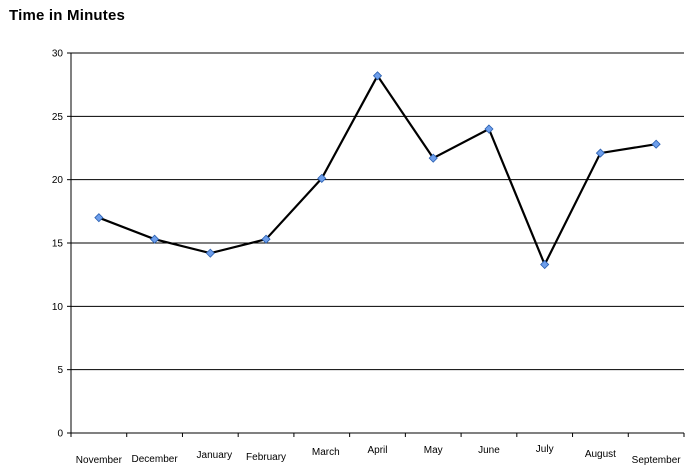 The height and width of the screenshot is (469, 686). I want to click on x-tick-label: March, so click(326, 452).